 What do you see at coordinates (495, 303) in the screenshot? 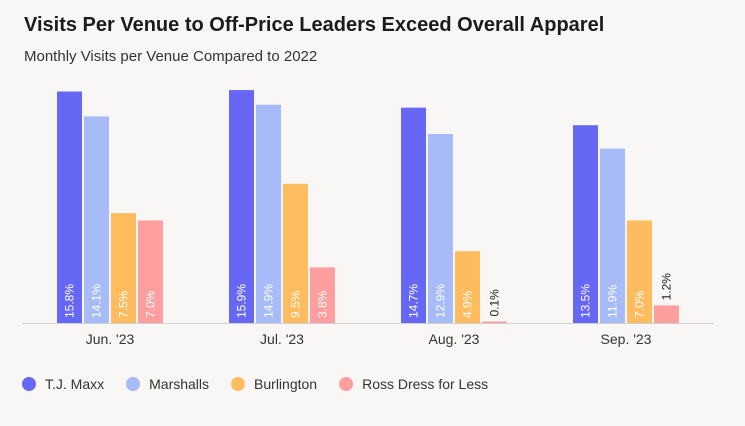
I see `data-label: 0.1%` at bounding box center [495, 303].